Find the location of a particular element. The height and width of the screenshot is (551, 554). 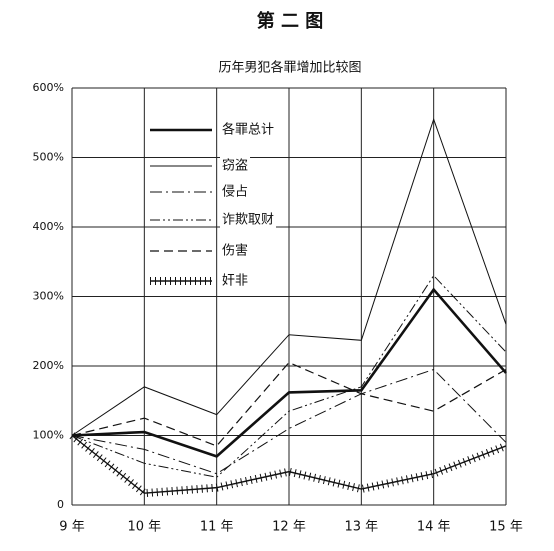

legend-label: 窃盗 is located at coordinates (235, 166).